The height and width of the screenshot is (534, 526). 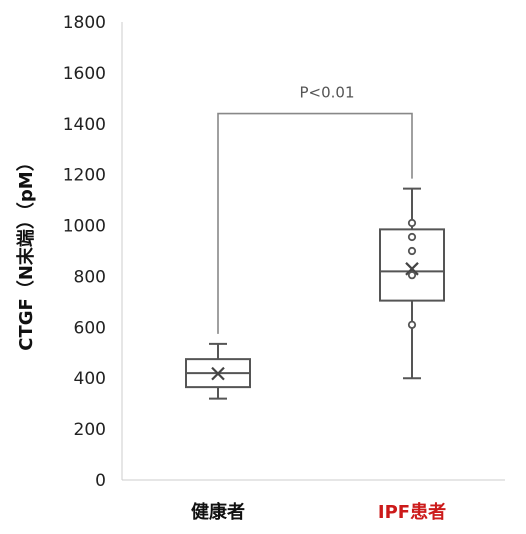 I want to click on y-tick-label: 1400, so click(x=84, y=125).